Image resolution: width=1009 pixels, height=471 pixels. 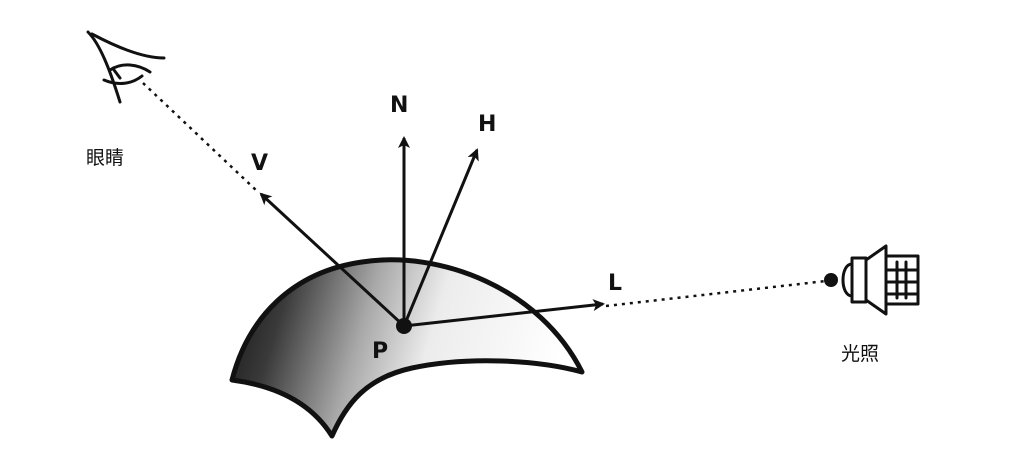 What do you see at coordinates (716, 293) in the screenshot?
I see `light-ray` at bounding box center [716, 293].